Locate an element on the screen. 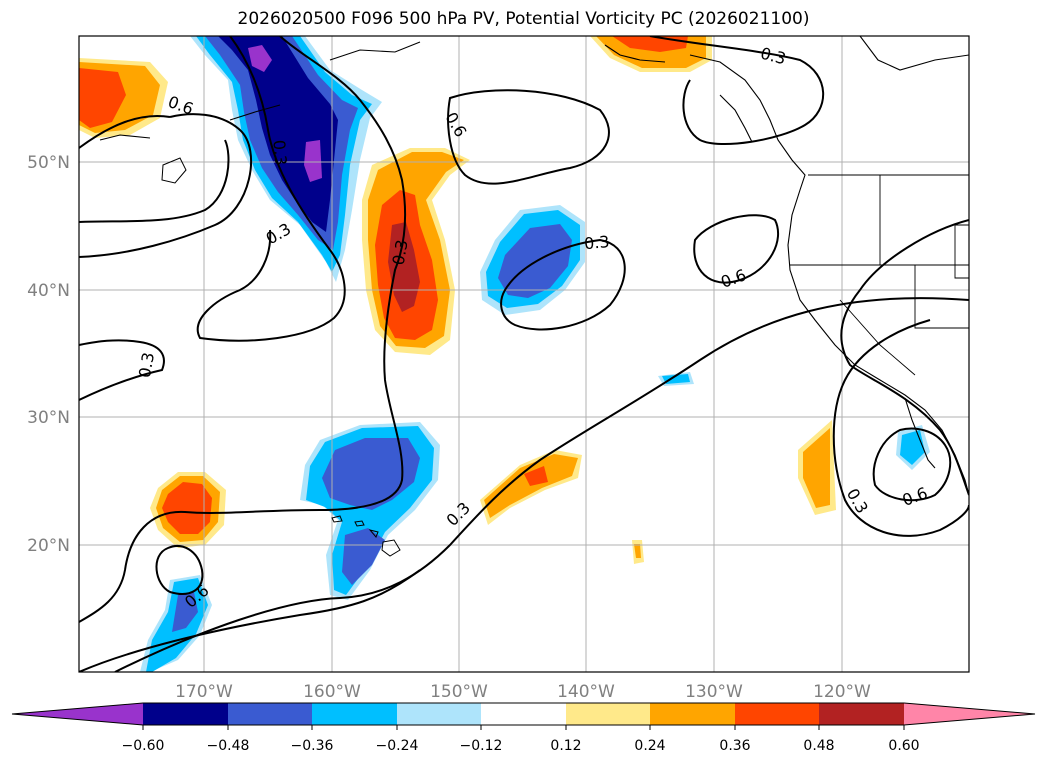 The image size is (1047, 765). colorbar-tick-label: −0.60 is located at coordinates (143, 746).